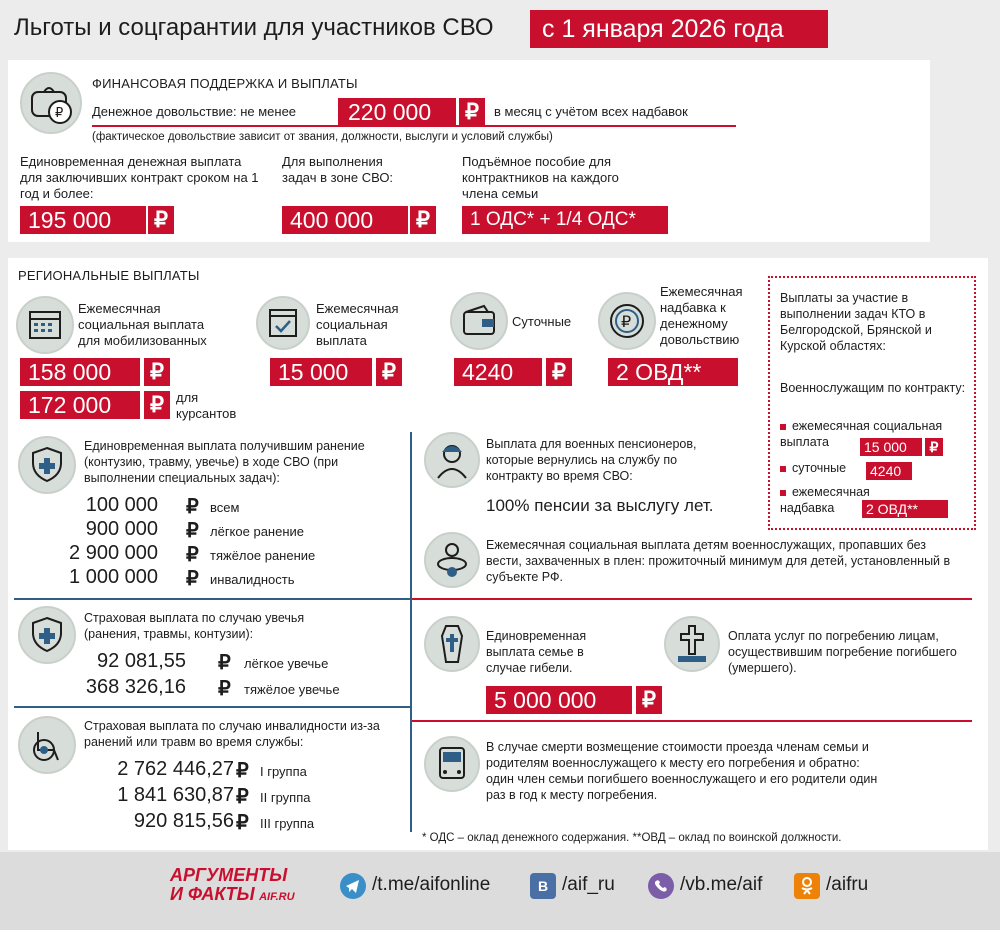  Describe the element at coordinates (51, 103) in the screenshot. I see `wallet-icon: ₽` at that location.